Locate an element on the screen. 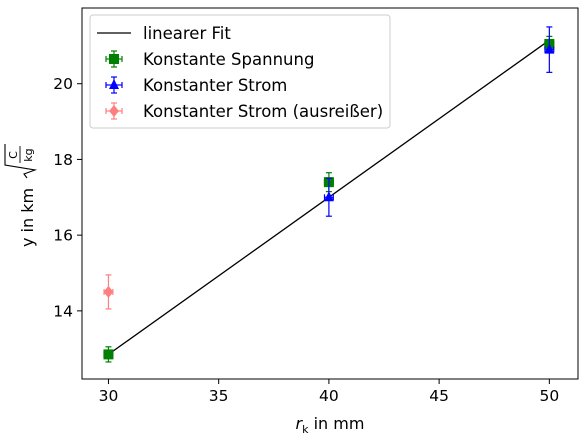  square-marker is located at coordinates (108, 354).